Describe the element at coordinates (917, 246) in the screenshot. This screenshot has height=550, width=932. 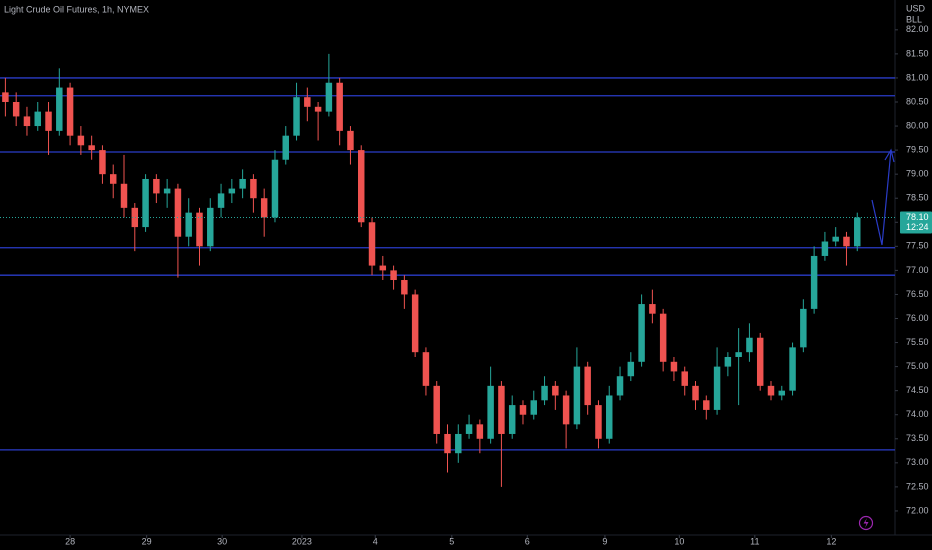
I see `y-tick-label: 77.50` at that location.